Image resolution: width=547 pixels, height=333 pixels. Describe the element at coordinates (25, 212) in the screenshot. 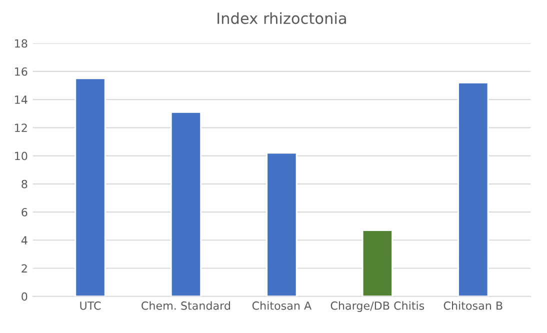

I see `y-tick-label: 6` at that location.